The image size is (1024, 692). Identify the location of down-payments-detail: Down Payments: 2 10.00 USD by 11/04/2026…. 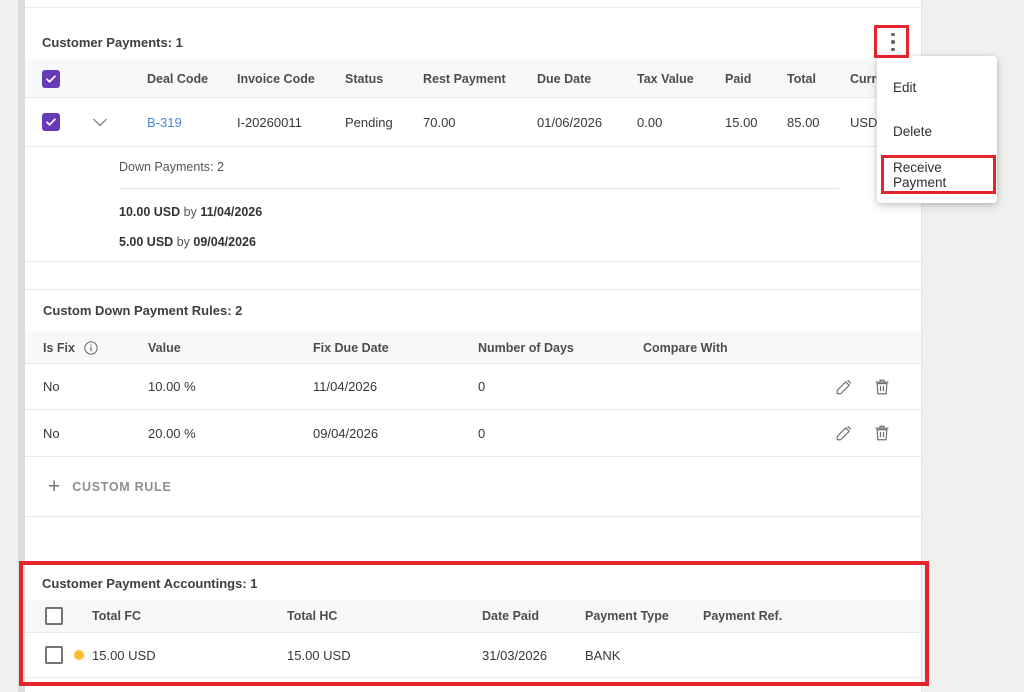
(473, 204).